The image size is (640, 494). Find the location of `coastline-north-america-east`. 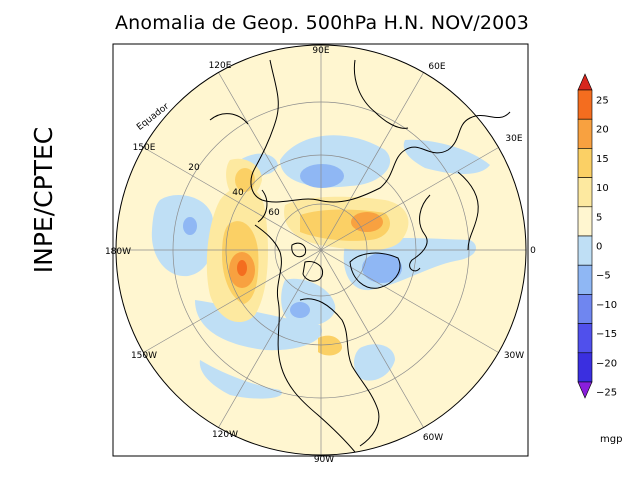

coastline-north-america-east is located at coordinates (339, 372).